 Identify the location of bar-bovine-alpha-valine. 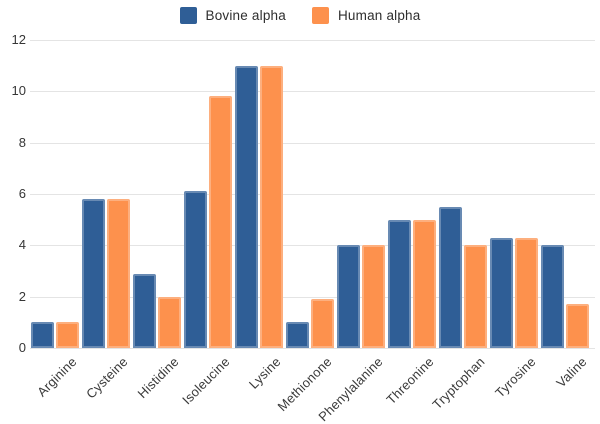
(552, 296).